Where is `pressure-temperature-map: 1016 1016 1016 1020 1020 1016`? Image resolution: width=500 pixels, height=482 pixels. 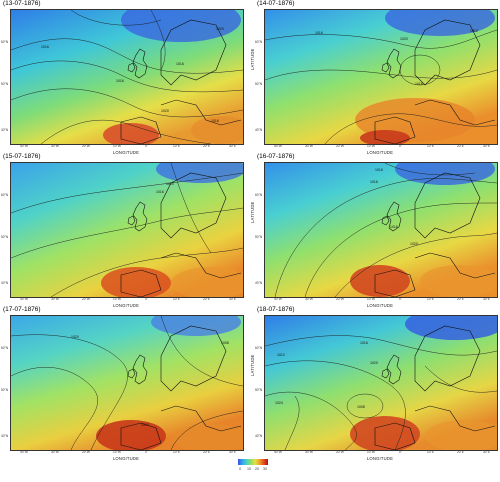
pressure-temperature-map: 1016 1016 1016 1020 1020 1016 is located at coordinates (127, 77).